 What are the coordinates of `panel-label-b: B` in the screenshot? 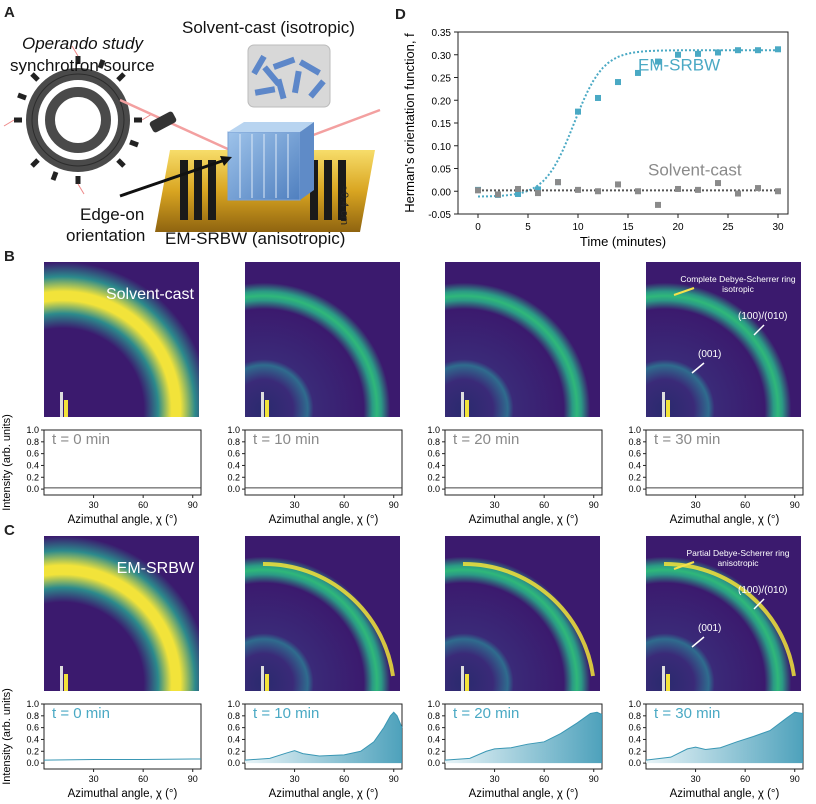 It's located at (9, 256).